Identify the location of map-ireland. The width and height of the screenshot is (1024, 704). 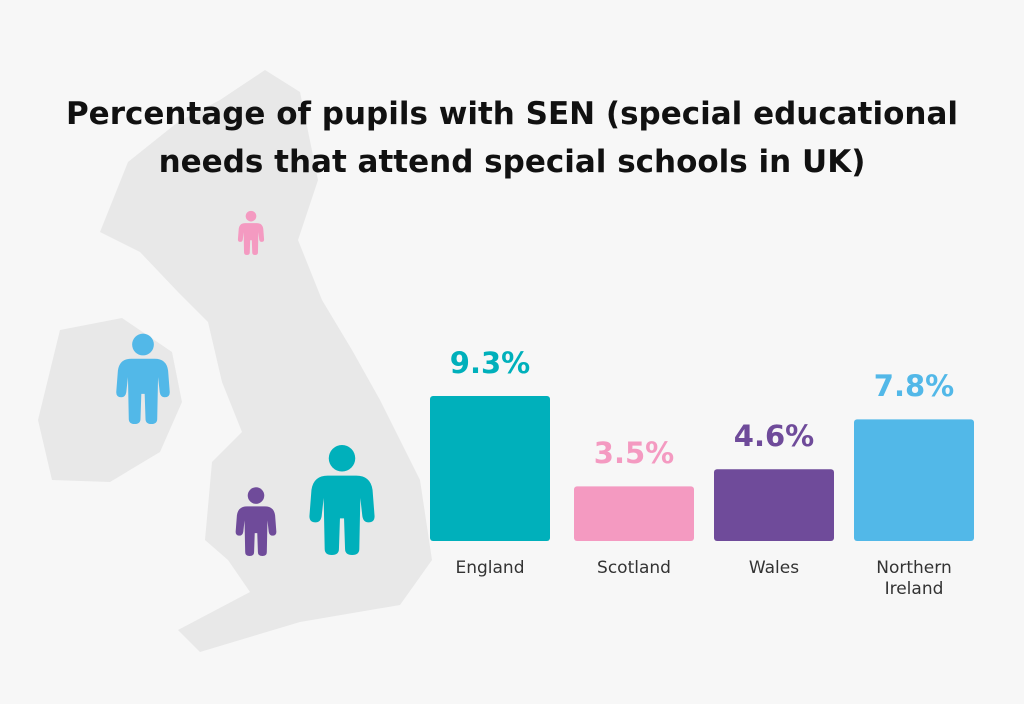
(110, 400).